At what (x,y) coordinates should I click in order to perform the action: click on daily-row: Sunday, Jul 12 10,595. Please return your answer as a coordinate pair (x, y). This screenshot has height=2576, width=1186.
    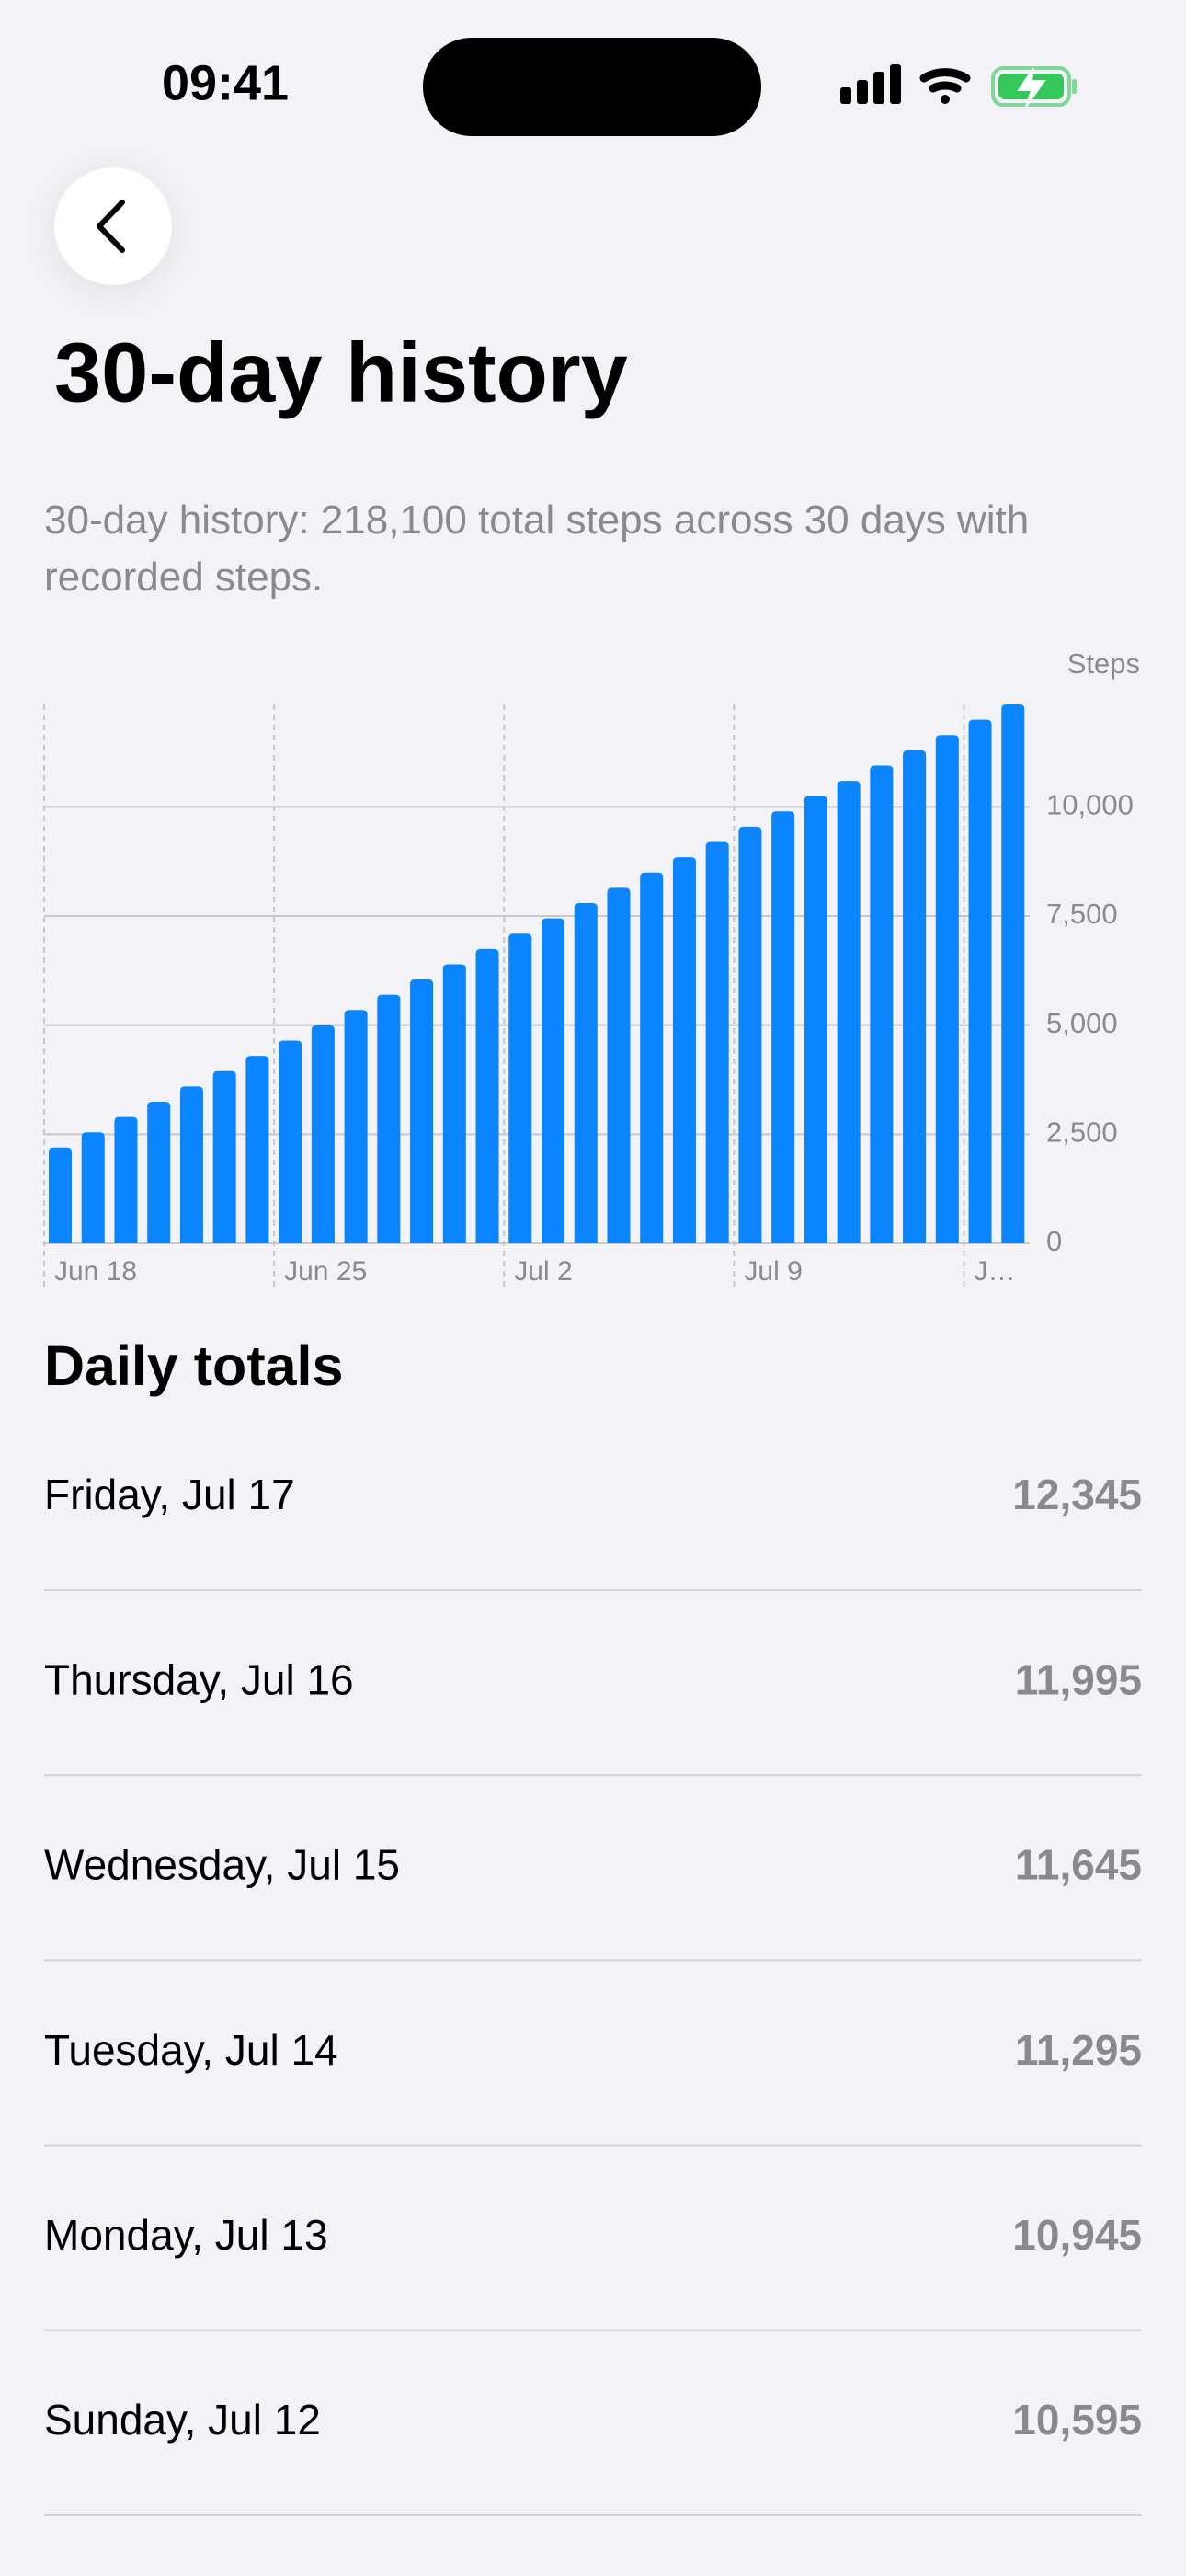
    Looking at the image, I should click on (593, 2456).